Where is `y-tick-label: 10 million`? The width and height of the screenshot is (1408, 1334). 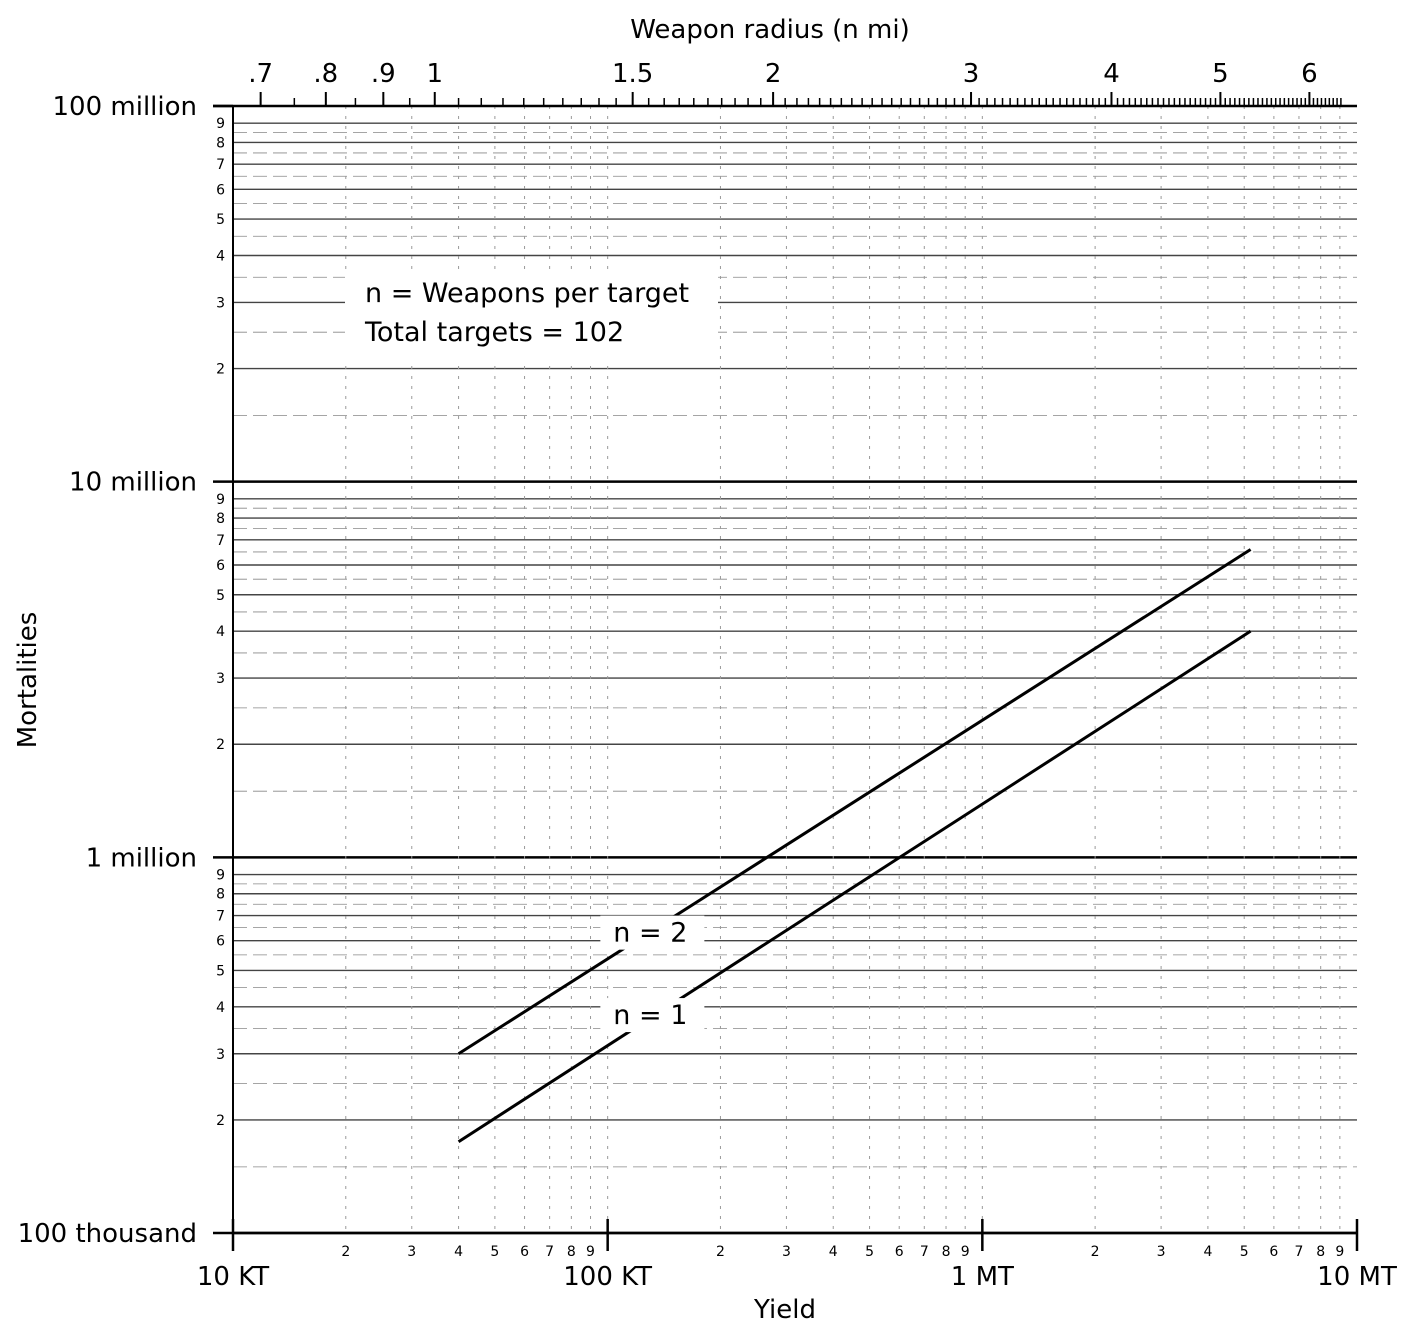 y-tick-label: 10 million is located at coordinates (133, 483).